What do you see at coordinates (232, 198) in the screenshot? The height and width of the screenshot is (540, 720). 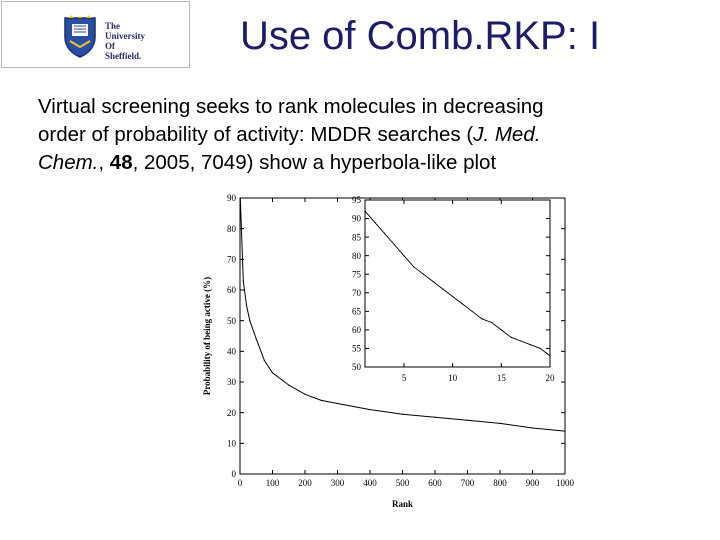 I see `main-y-tick-label: 90` at bounding box center [232, 198].